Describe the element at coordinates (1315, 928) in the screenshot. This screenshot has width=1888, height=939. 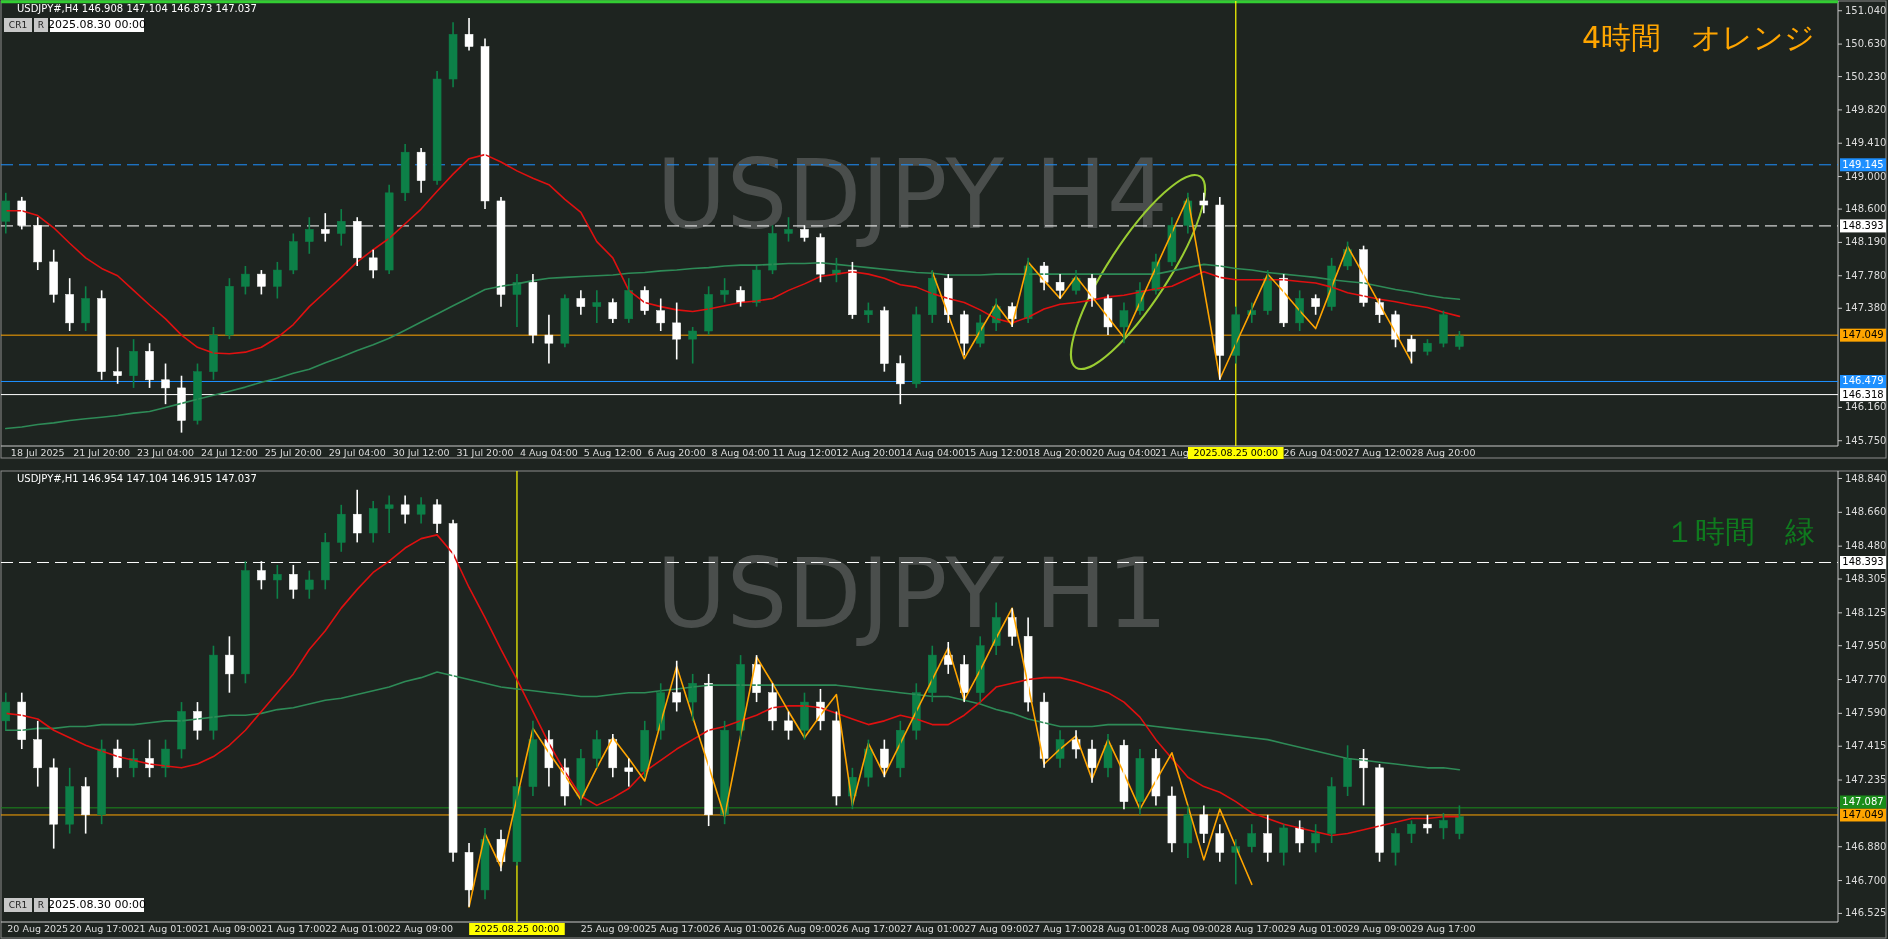
I see `x-tick-label: 29 Aug 01:00` at that location.